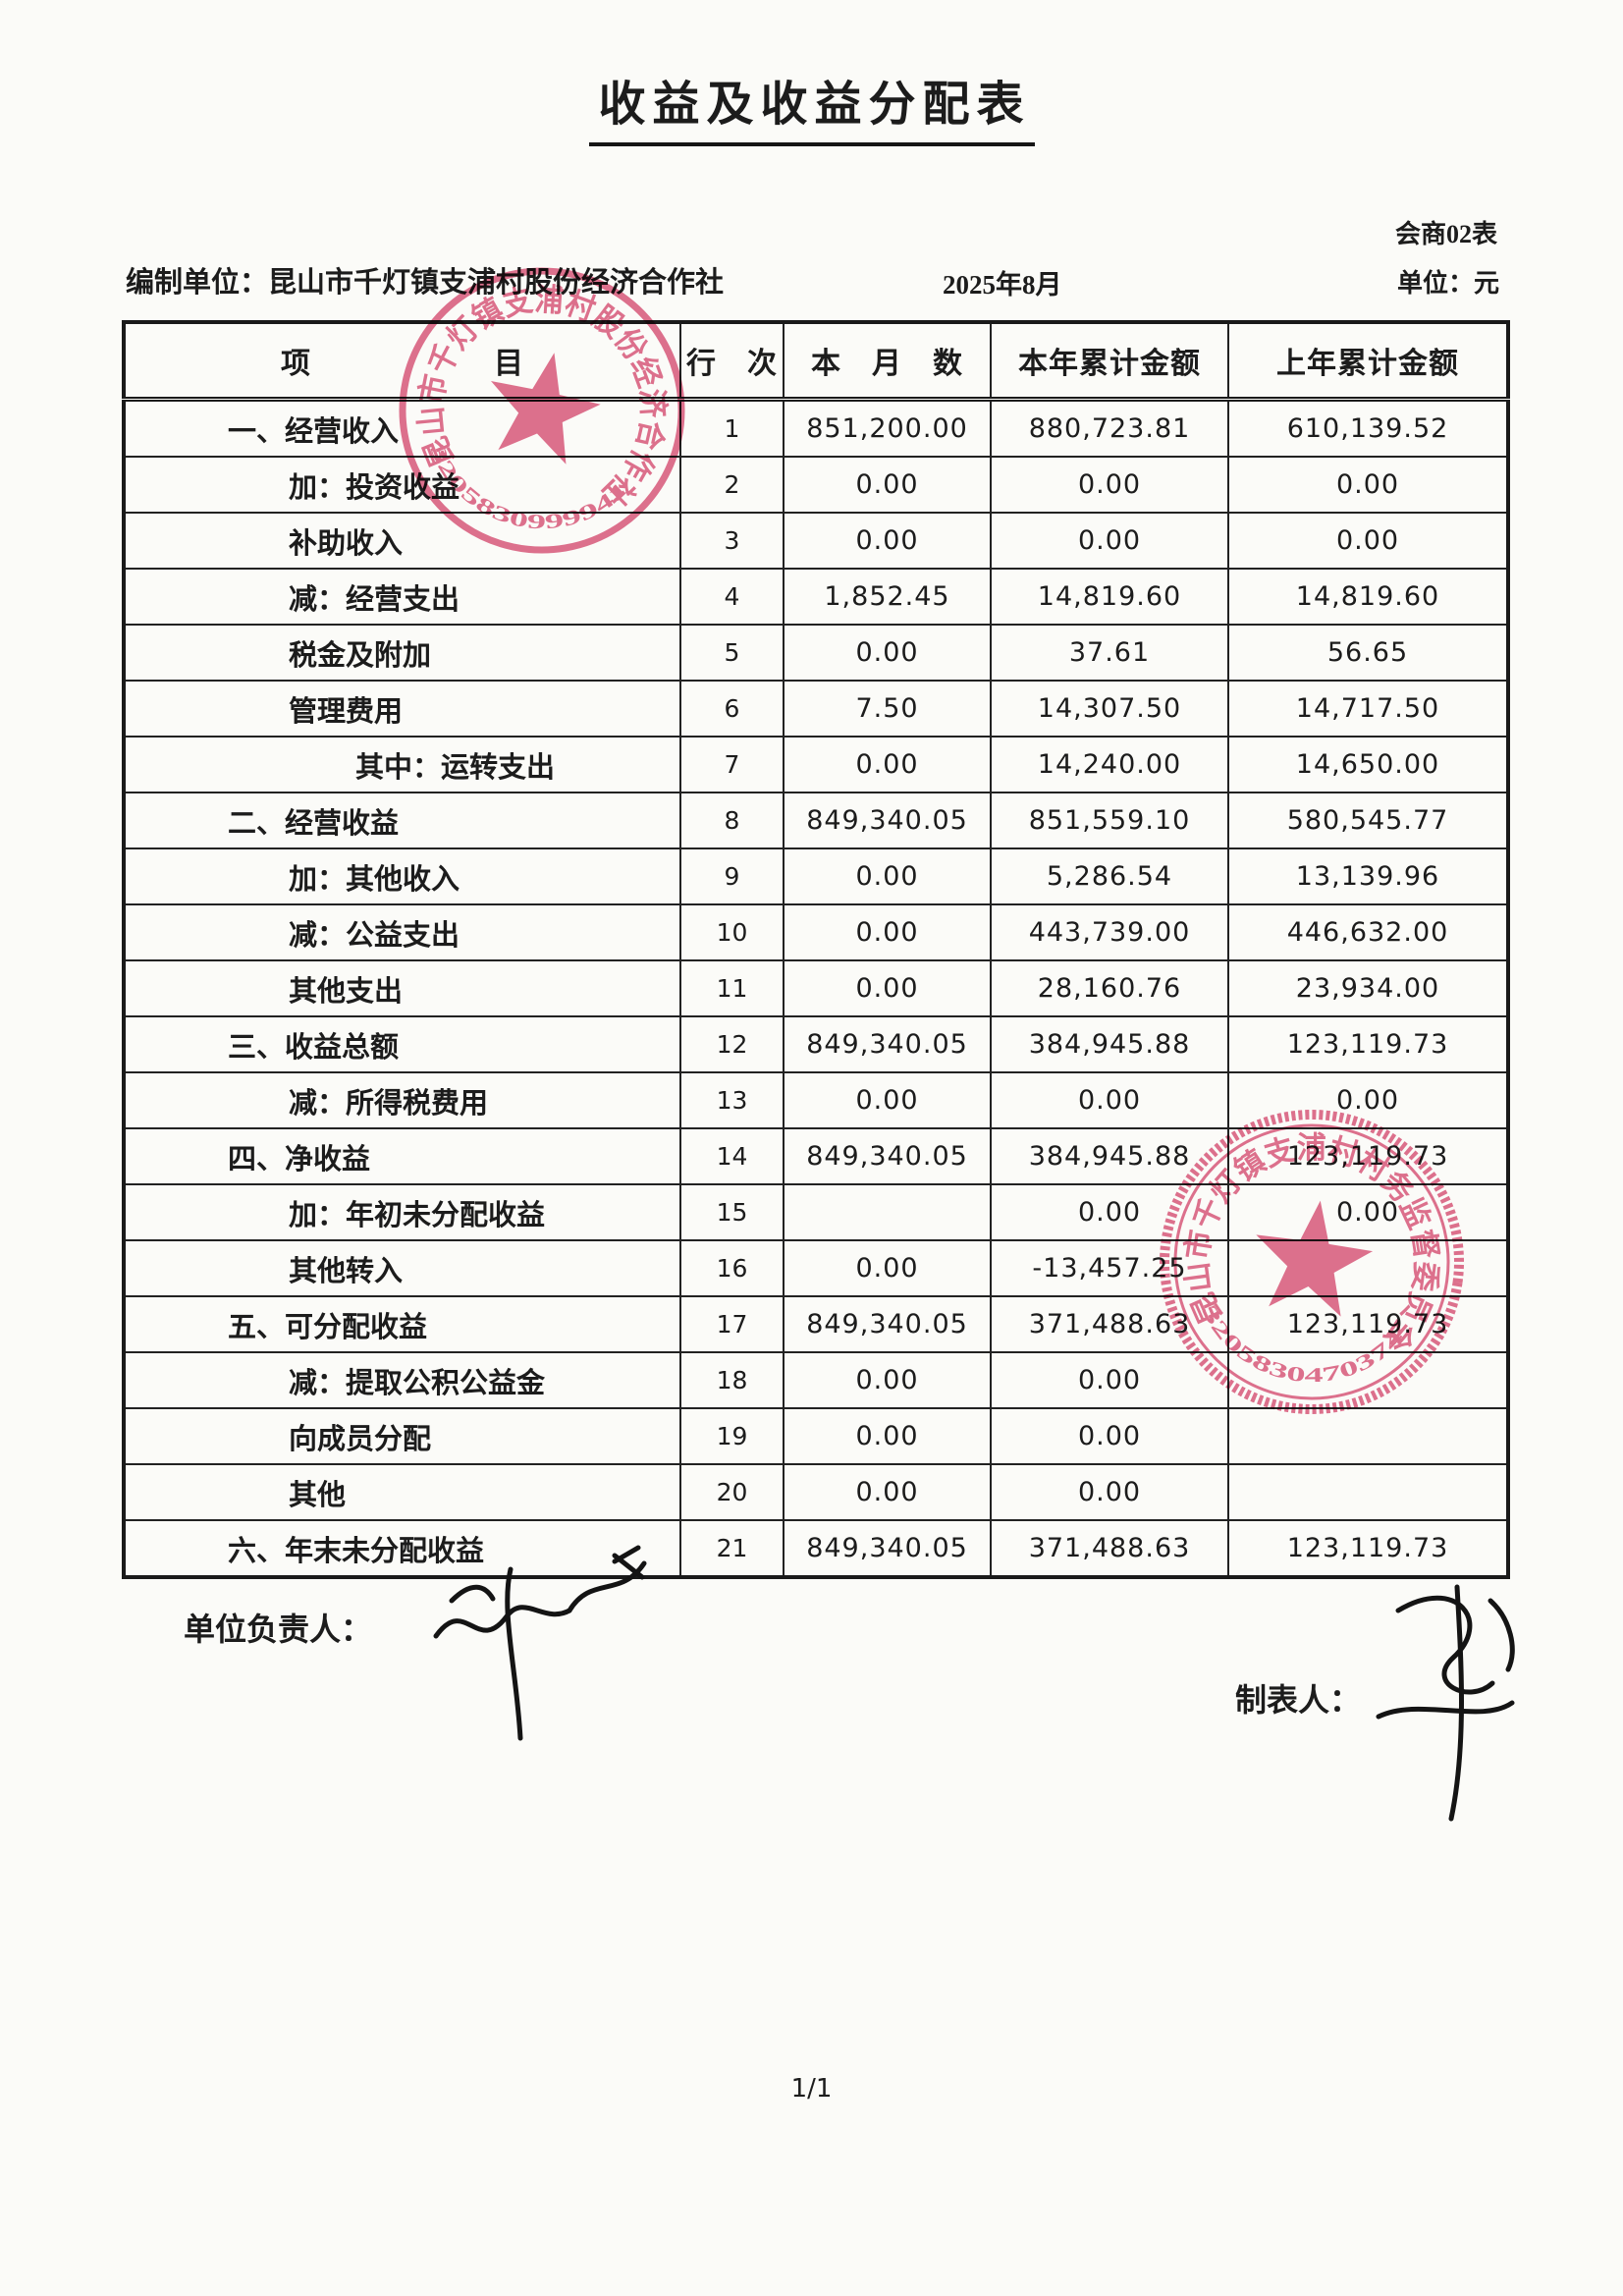 This screenshot has width=1623, height=2296. Describe the element at coordinates (402, 764) in the screenshot. I see `row-label: 其中：运转支出` at that location.